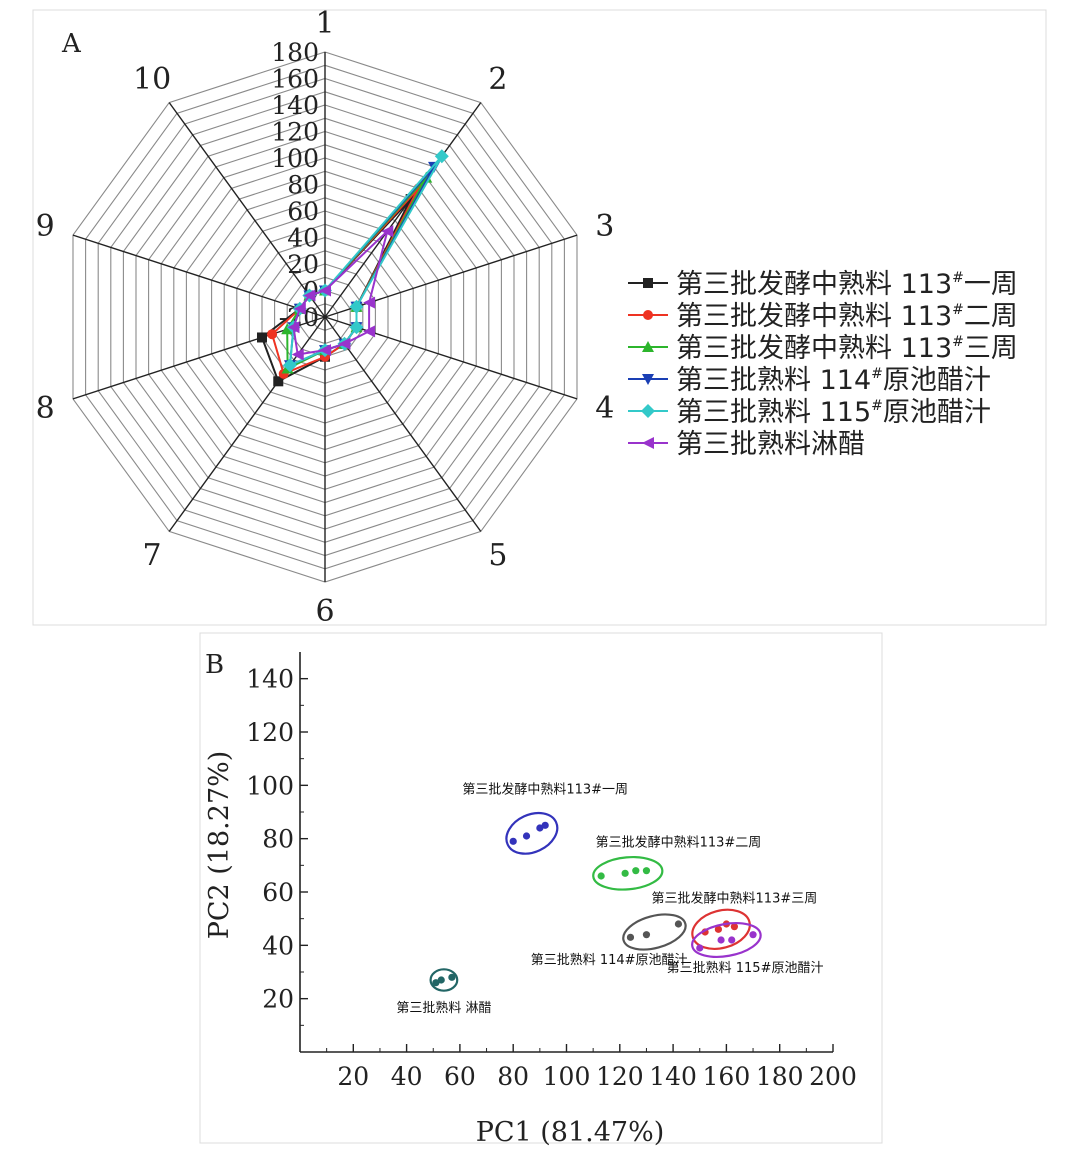  I want to click on legend-item: 第三批发酵中熟料 113#一周, so click(823, 284).